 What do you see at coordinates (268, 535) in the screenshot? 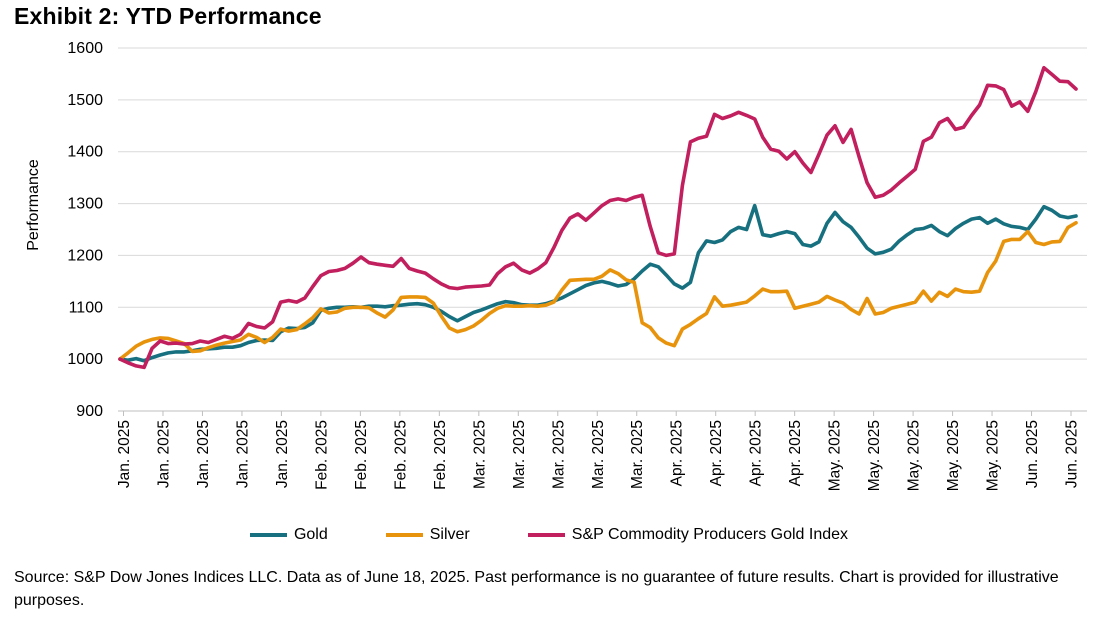
I see `legend-swatch-gold` at bounding box center [268, 535].